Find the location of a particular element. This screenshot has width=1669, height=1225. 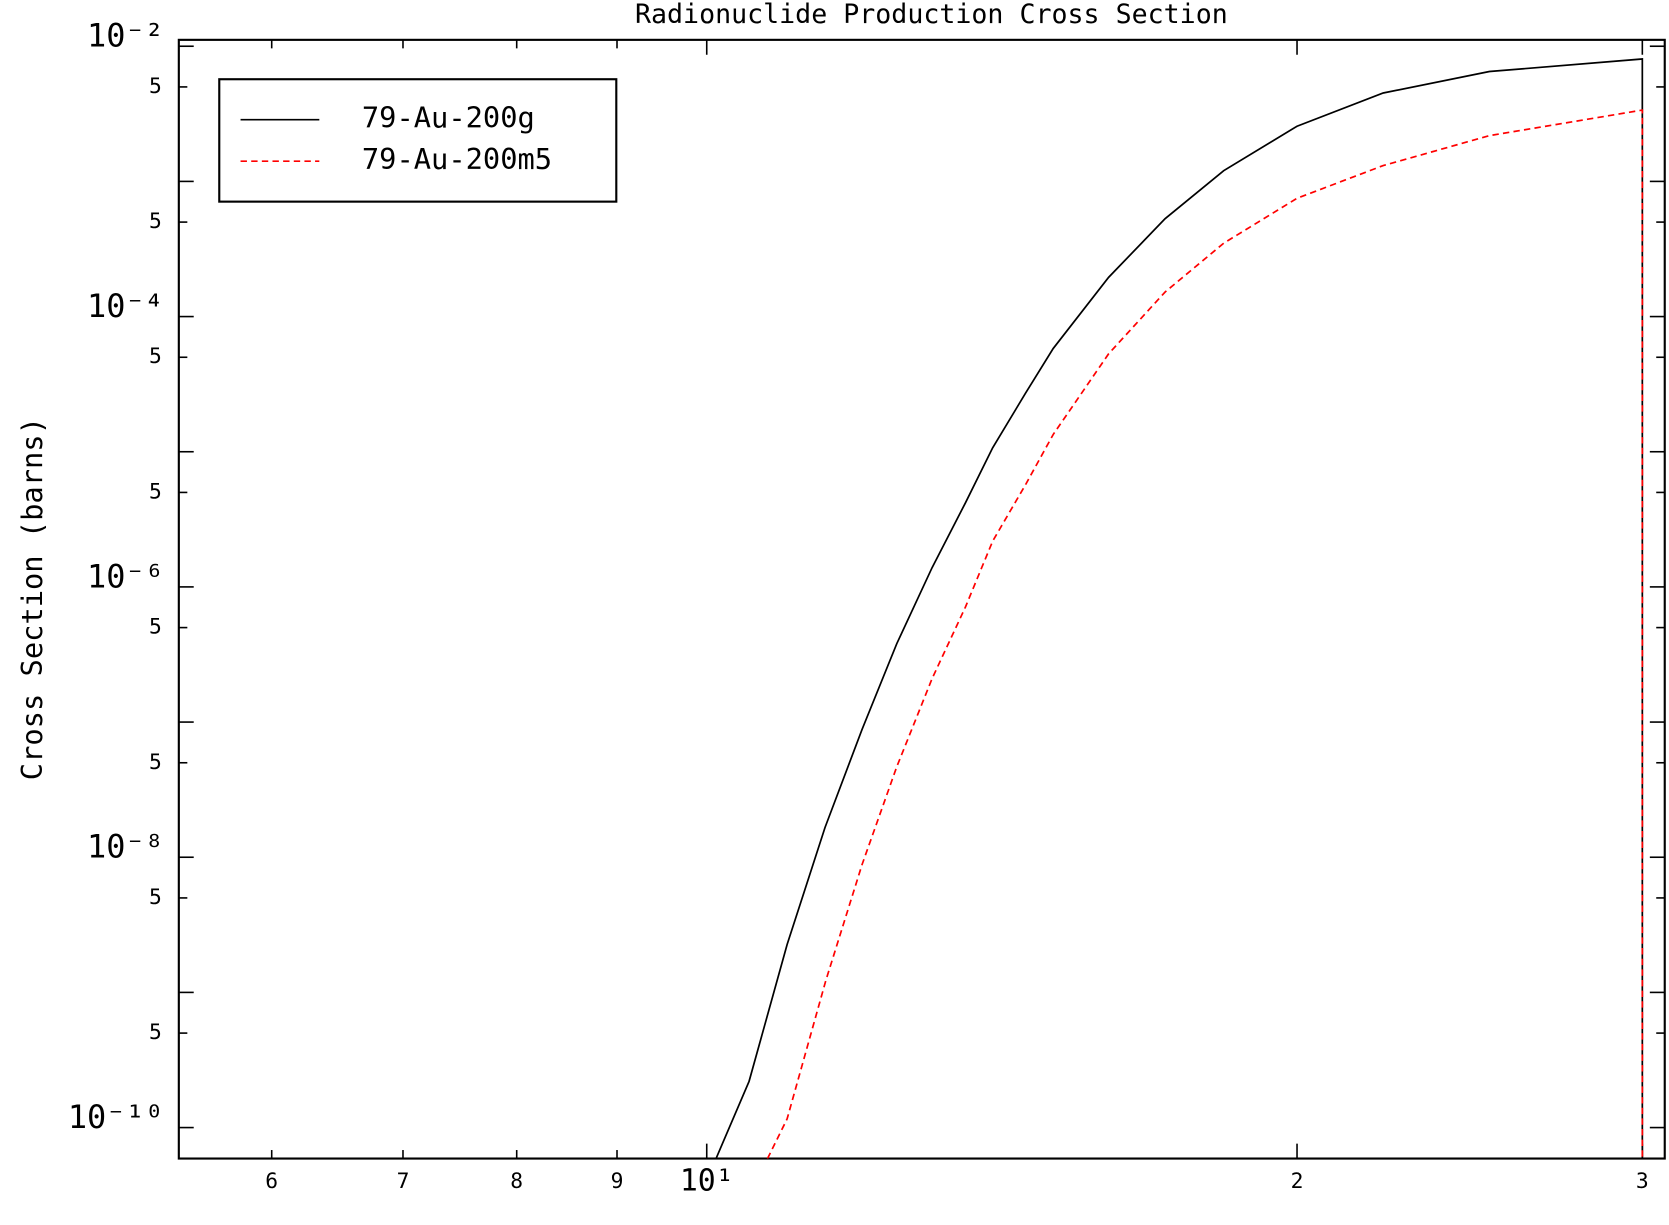

y-tick-label: 10⁻⁴ is located at coordinates (125, 306).